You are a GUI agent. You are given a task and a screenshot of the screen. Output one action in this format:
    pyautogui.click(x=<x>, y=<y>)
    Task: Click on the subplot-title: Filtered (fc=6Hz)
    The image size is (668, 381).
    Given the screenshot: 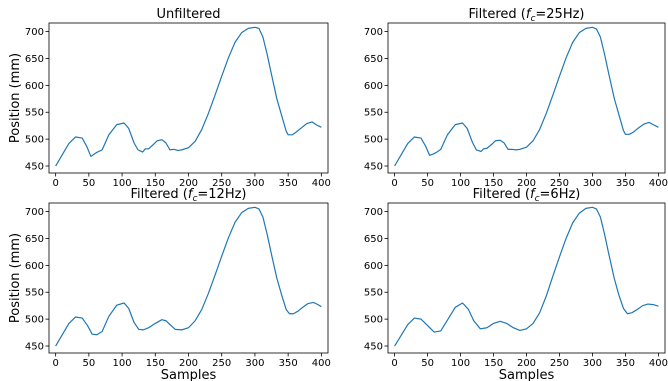 What is the action you would take?
    pyautogui.click(x=527, y=195)
    